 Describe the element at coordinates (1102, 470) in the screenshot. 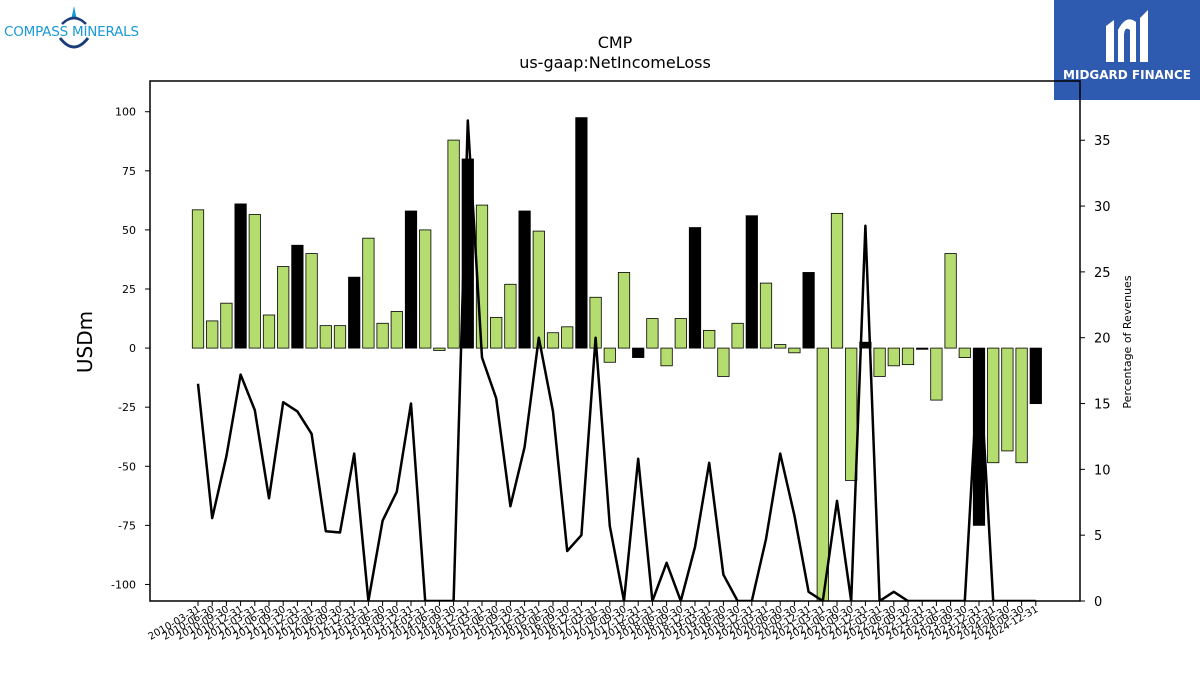

I see `y2-tick-label: 10` at that location.